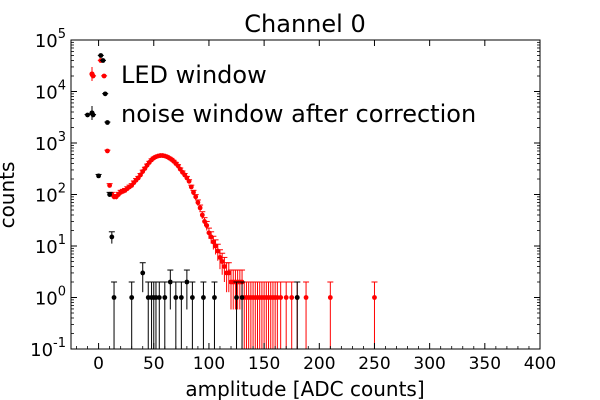  What do you see at coordinates (154, 364) in the screenshot?
I see `x-tick-label: 50` at bounding box center [154, 364].